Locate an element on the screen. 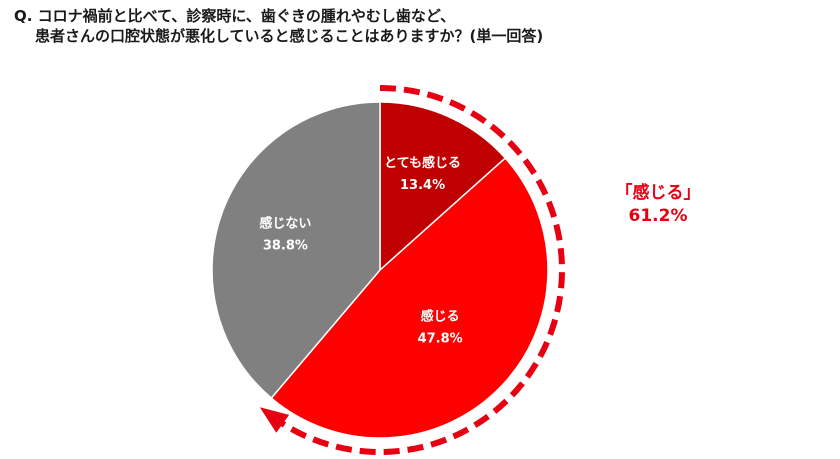 The width and height of the screenshot is (840, 459). total-callout: 「感じる」 61.2% is located at coordinates (658, 205).